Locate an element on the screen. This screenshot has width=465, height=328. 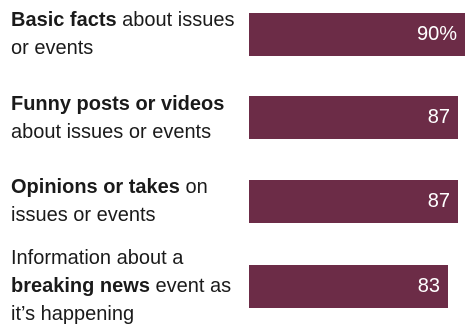
category-label-part: Opinions or takes is located at coordinates (95, 187).